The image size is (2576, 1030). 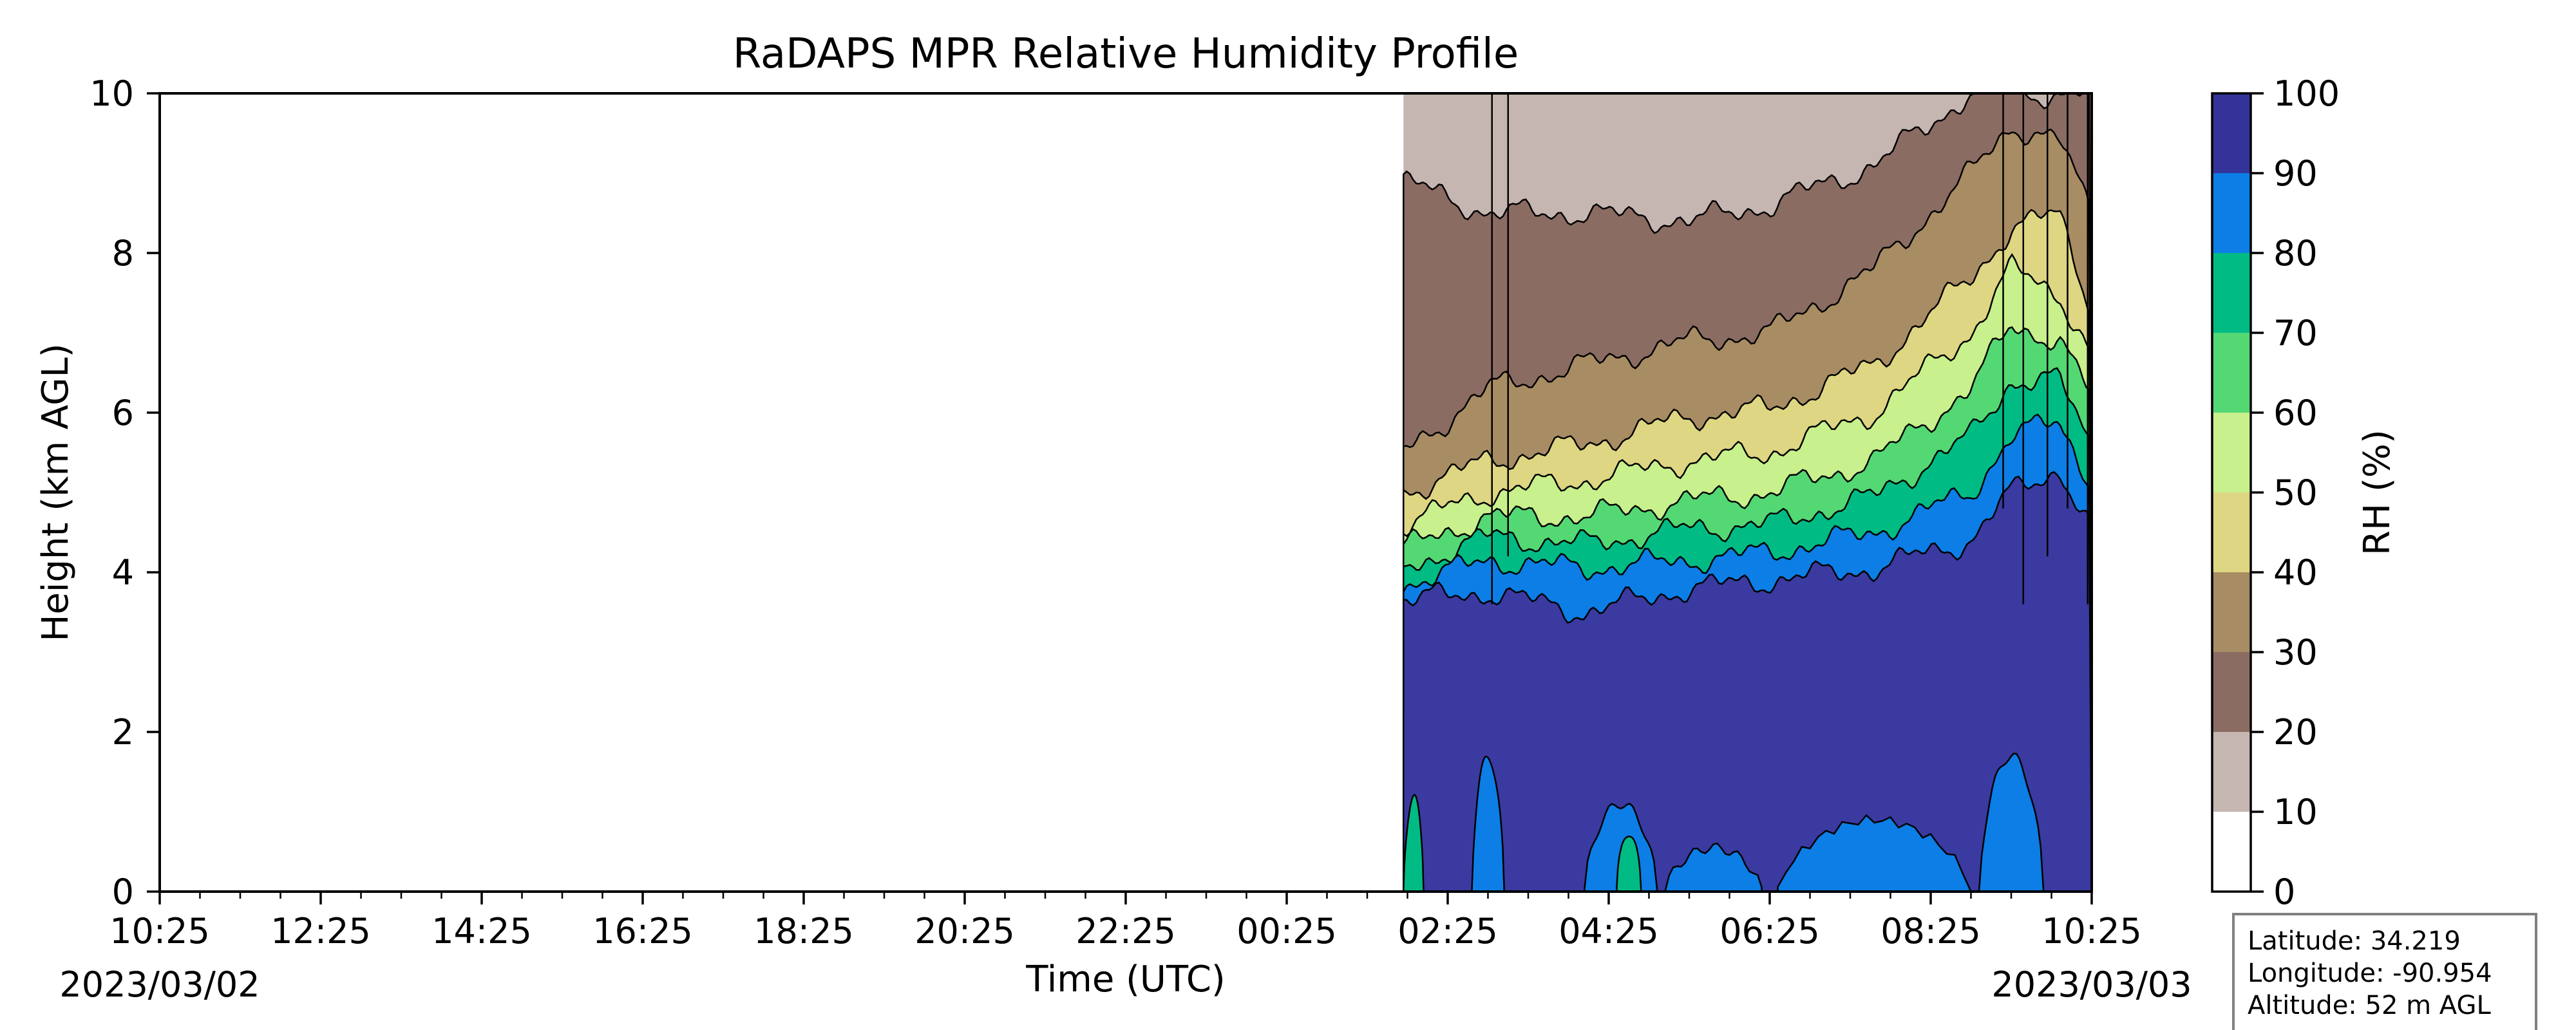 I want to click on x-start-date: 2023/03/02, so click(x=159, y=985).